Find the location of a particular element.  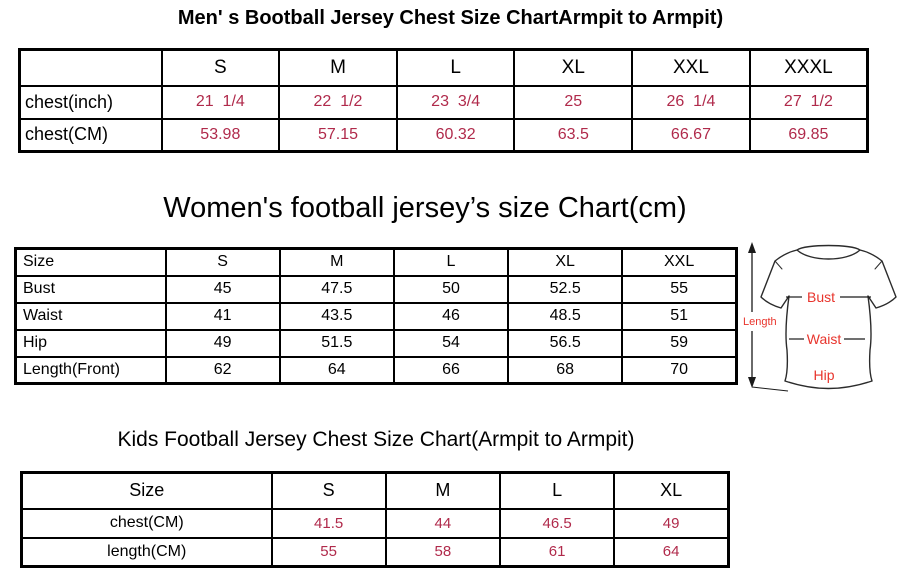

value-cell: 62 is located at coordinates (222, 370).